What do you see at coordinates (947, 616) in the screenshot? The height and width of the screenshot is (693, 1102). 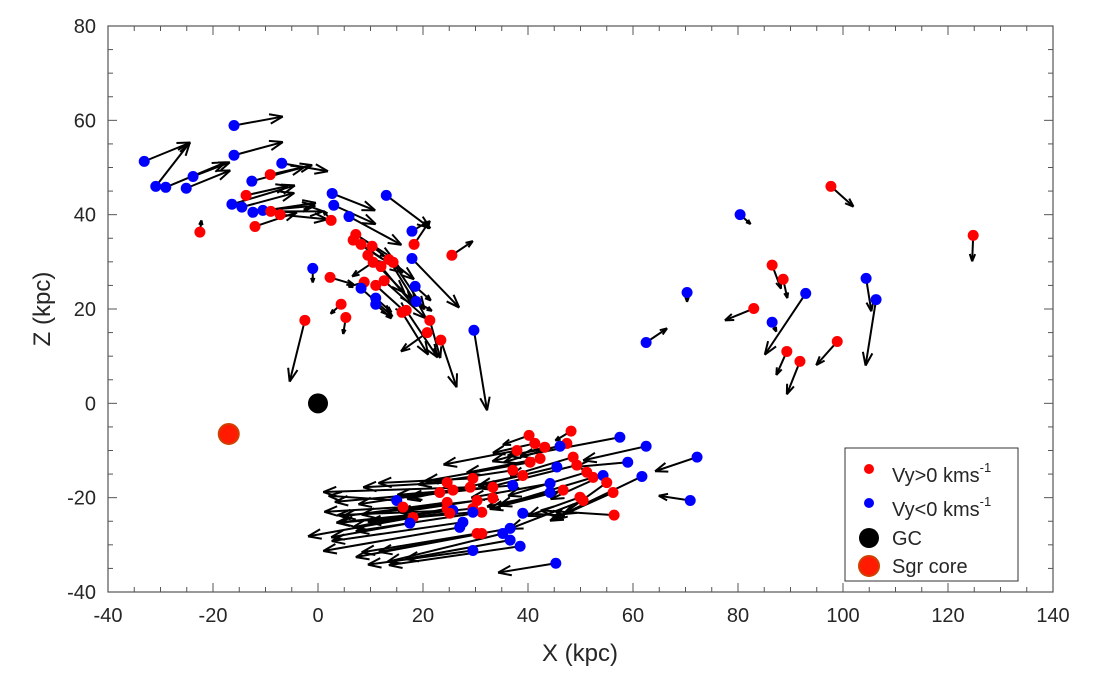 I see `x-tick-label: 120` at bounding box center [947, 616].